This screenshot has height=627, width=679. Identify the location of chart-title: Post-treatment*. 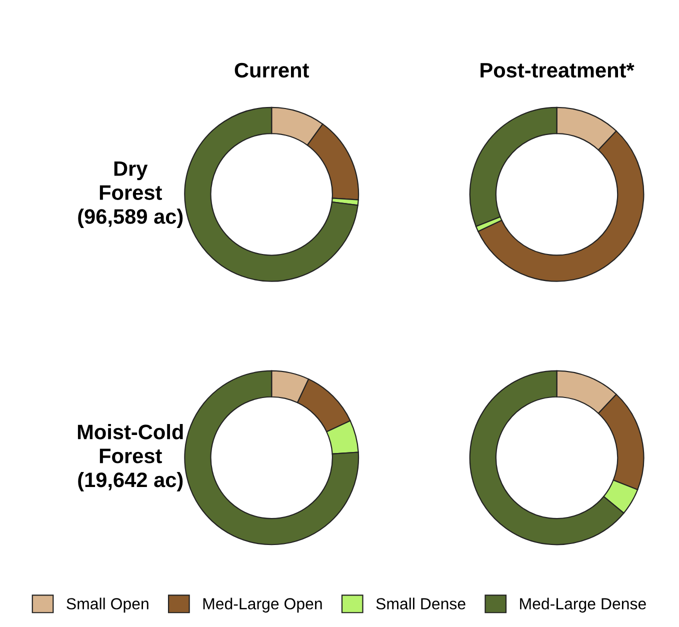
(557, 70).